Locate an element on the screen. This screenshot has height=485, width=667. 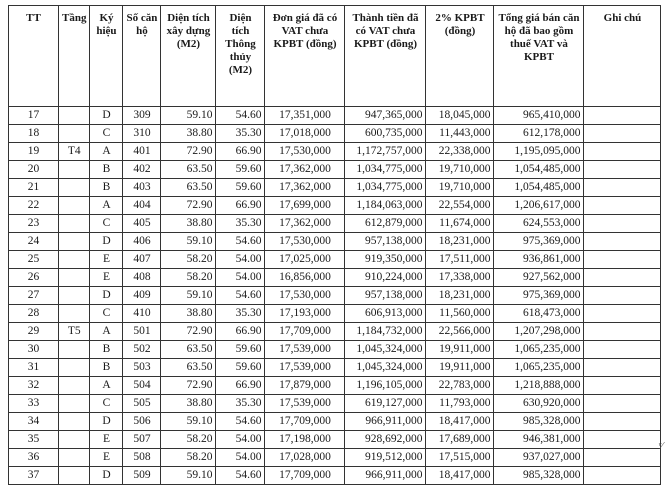
cell-unit-no: 409 is located at coordinates (142, 295).